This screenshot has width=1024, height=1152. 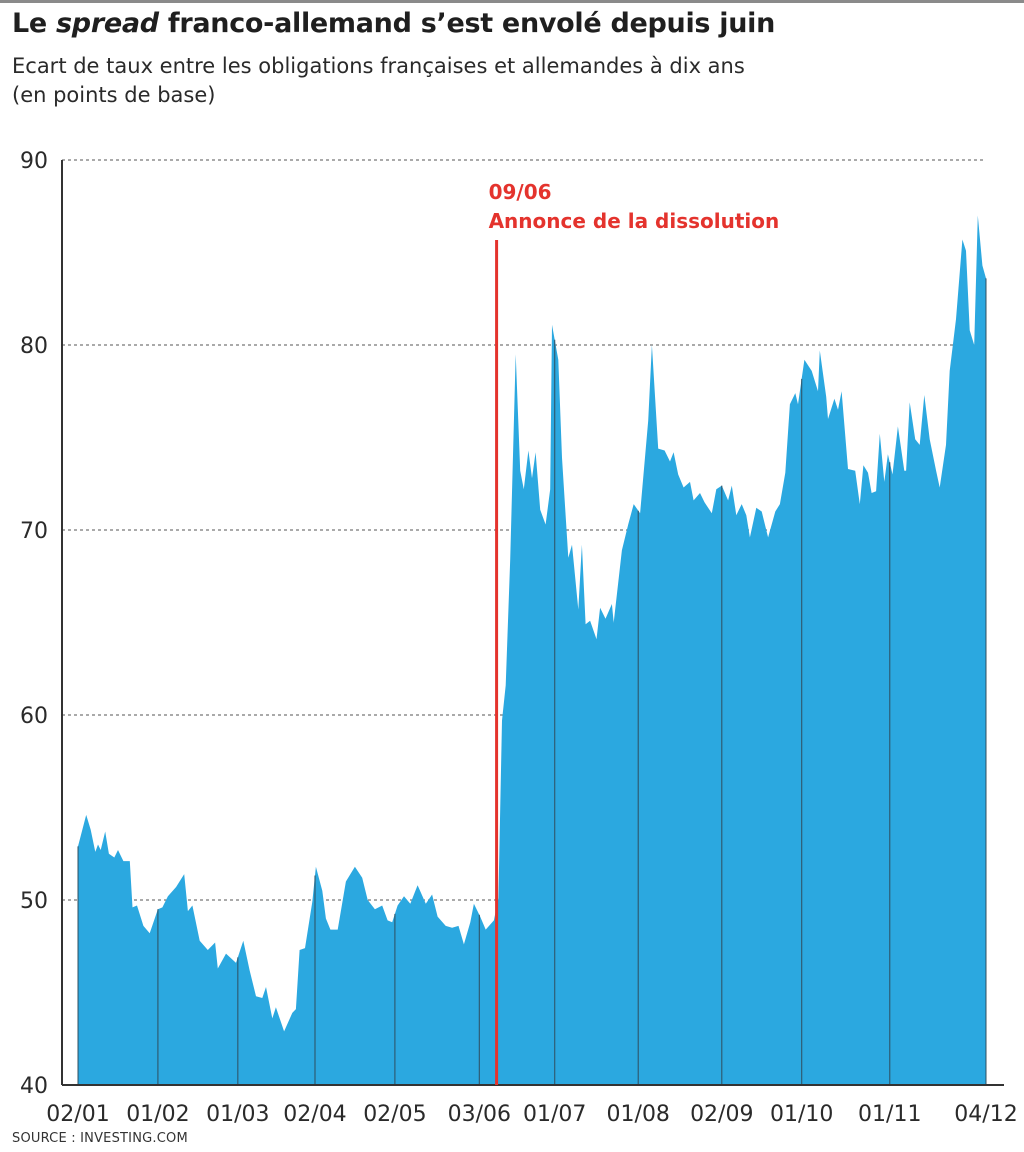 I want to click on x-tick-label: 01/03, so click(x=237, y=1114).